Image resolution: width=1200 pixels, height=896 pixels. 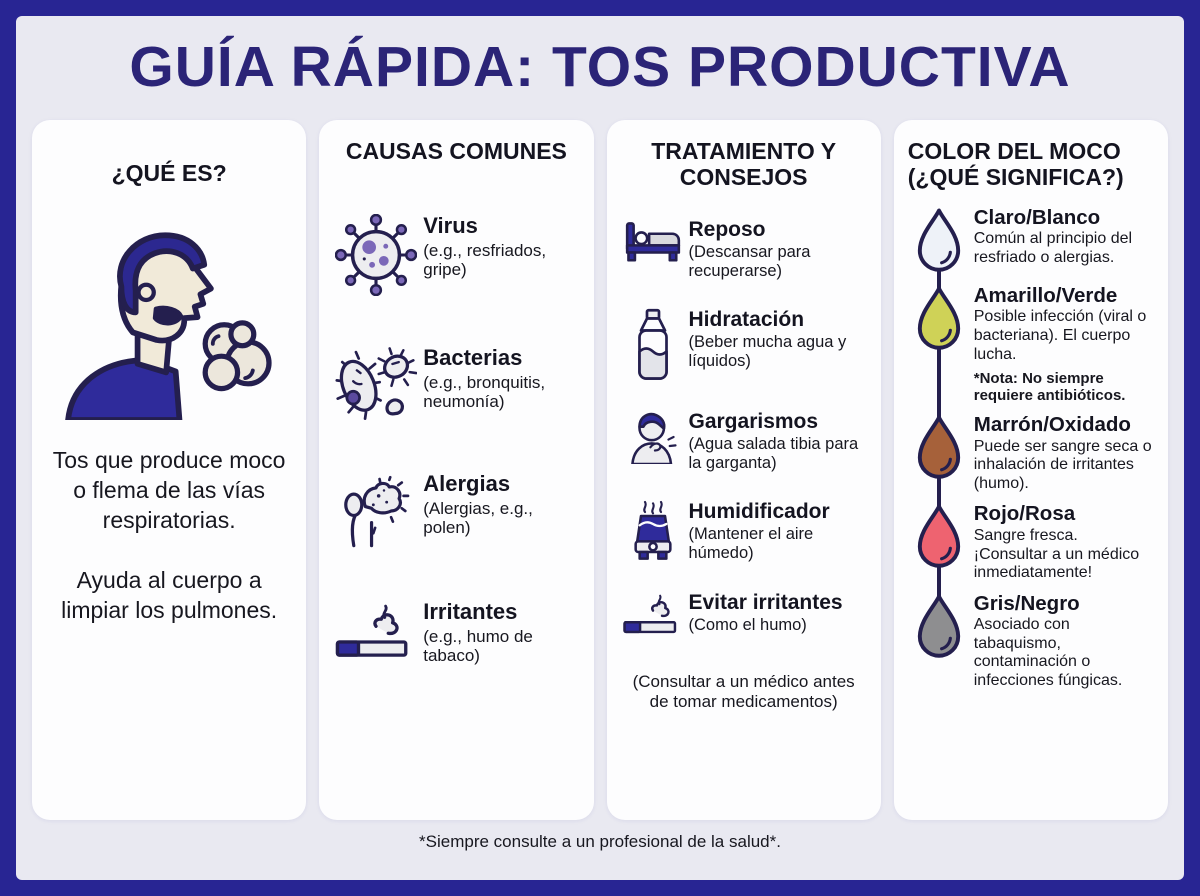 I want to click on mucus-title: Gris/Negro, so click(x=1026, y=603).